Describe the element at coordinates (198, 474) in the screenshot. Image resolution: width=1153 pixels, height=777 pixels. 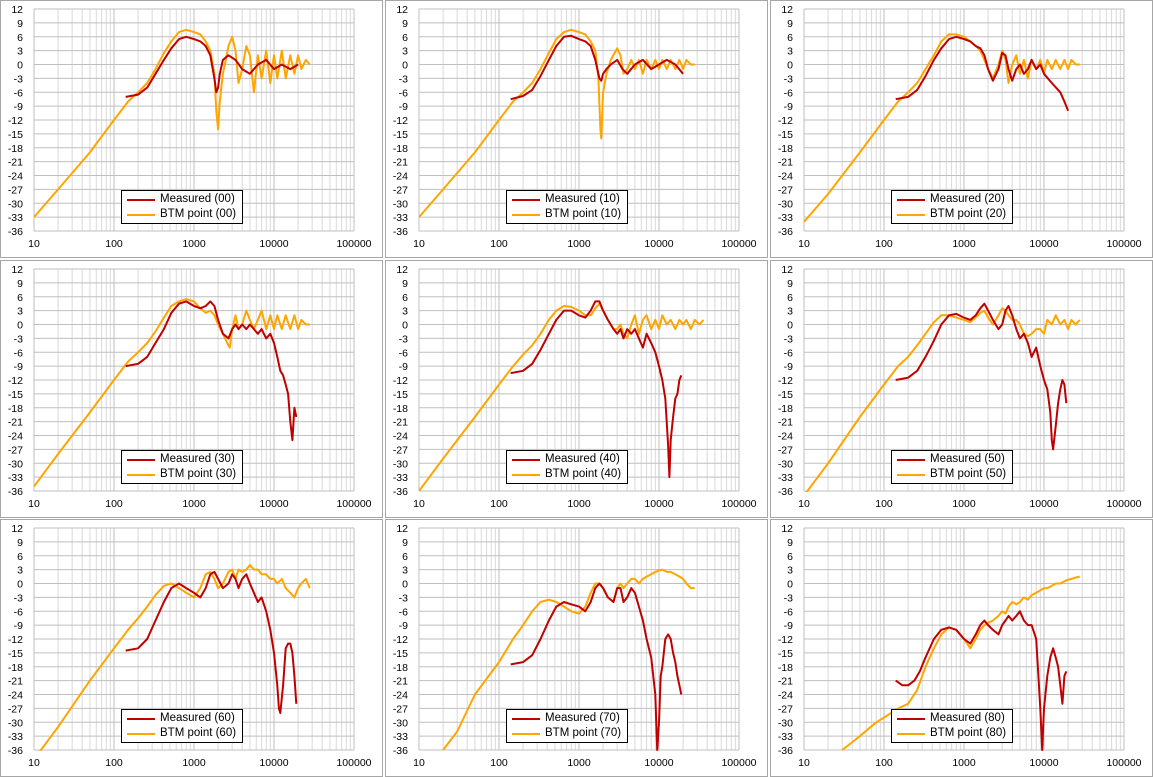
I see `legend-label: BTM point (30)` at that location.